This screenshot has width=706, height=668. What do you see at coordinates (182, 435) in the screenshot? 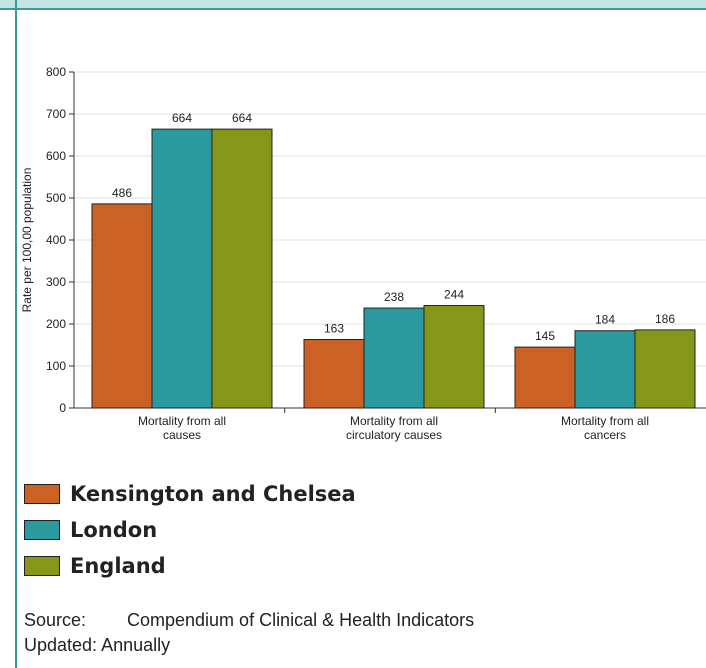
I see `x-tick-label: causes` at bounding box center [182, 435].